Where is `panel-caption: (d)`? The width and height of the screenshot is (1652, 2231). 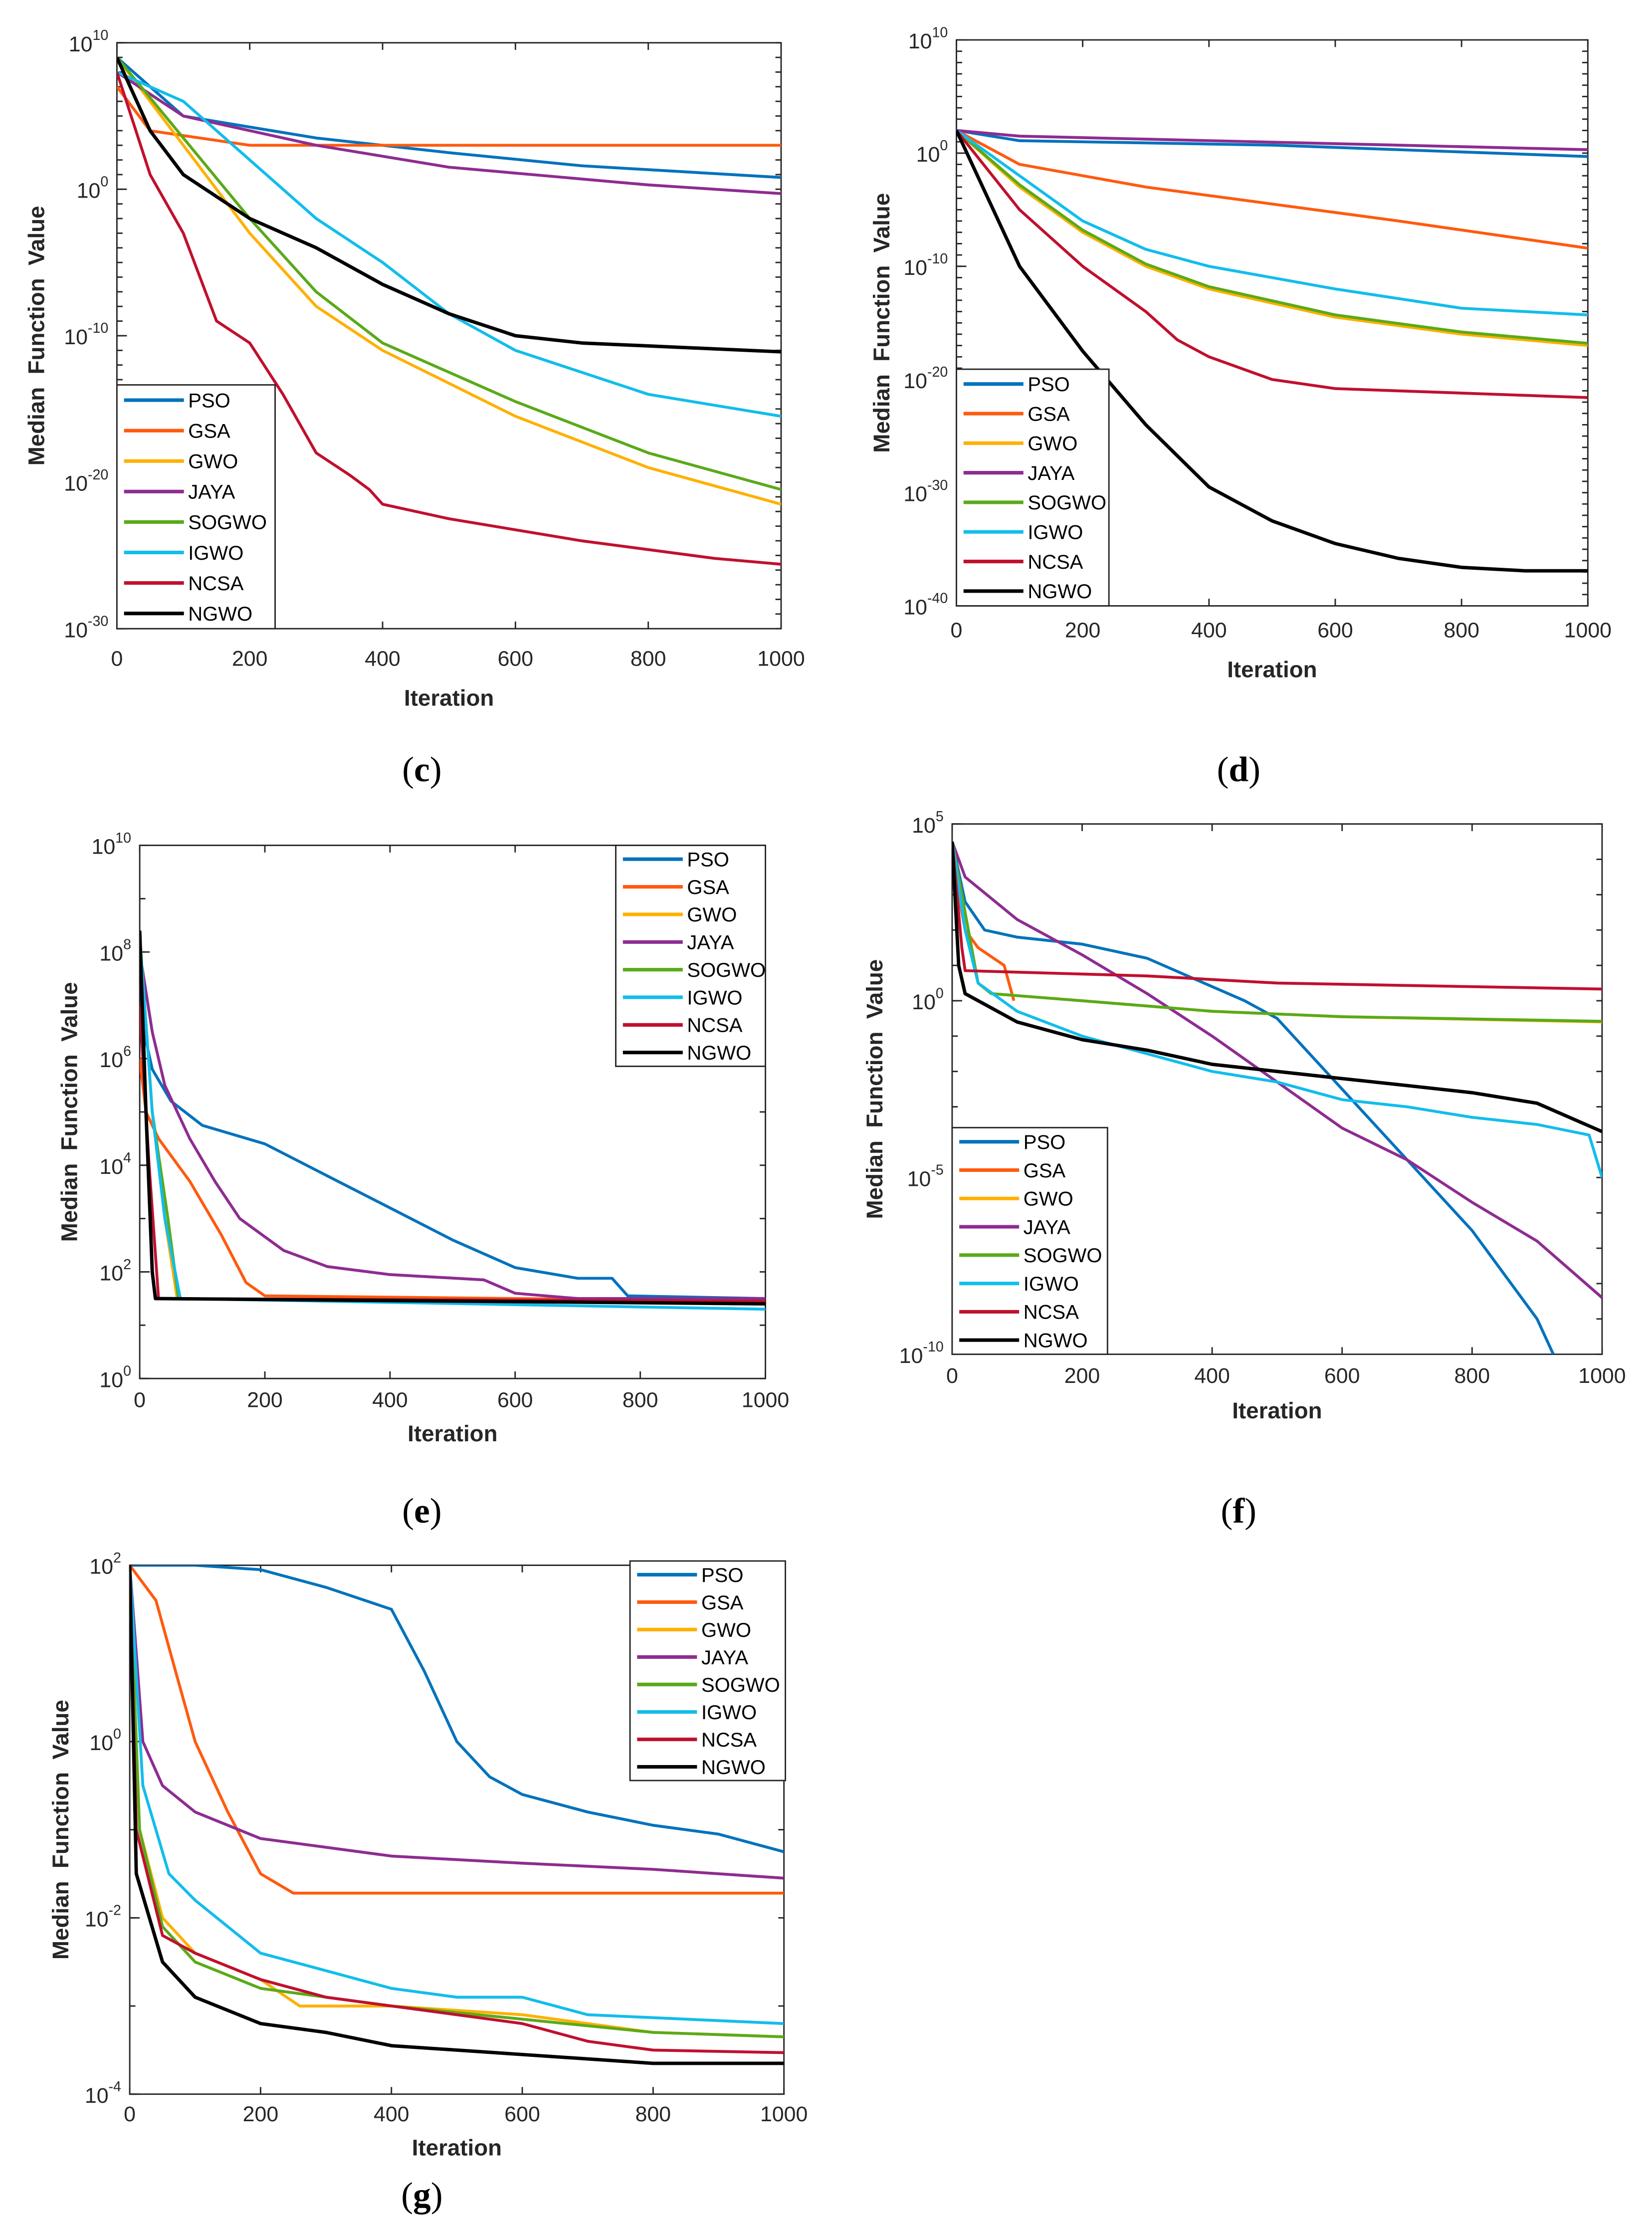
panel-caption: (d) is located at coordinates (1238, 769).